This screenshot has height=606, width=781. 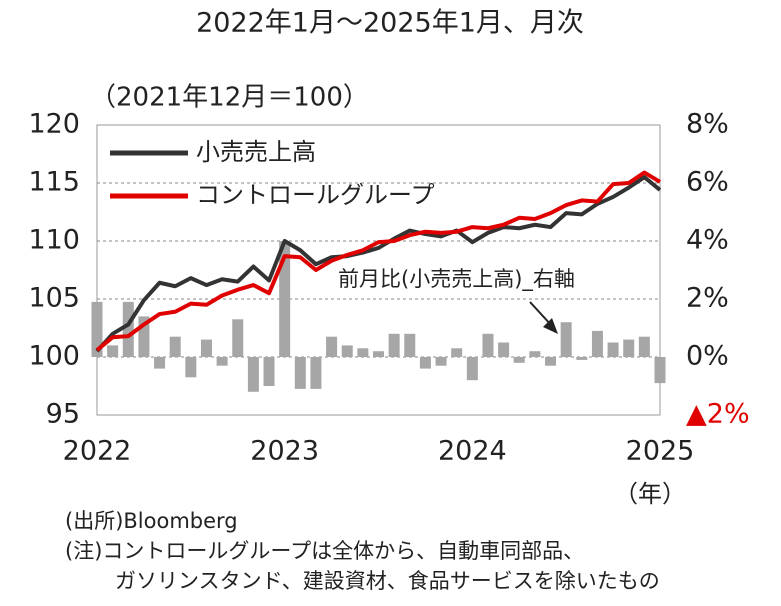 I want to click on y2-tick-label: 2%, so click(x=707, y=298).